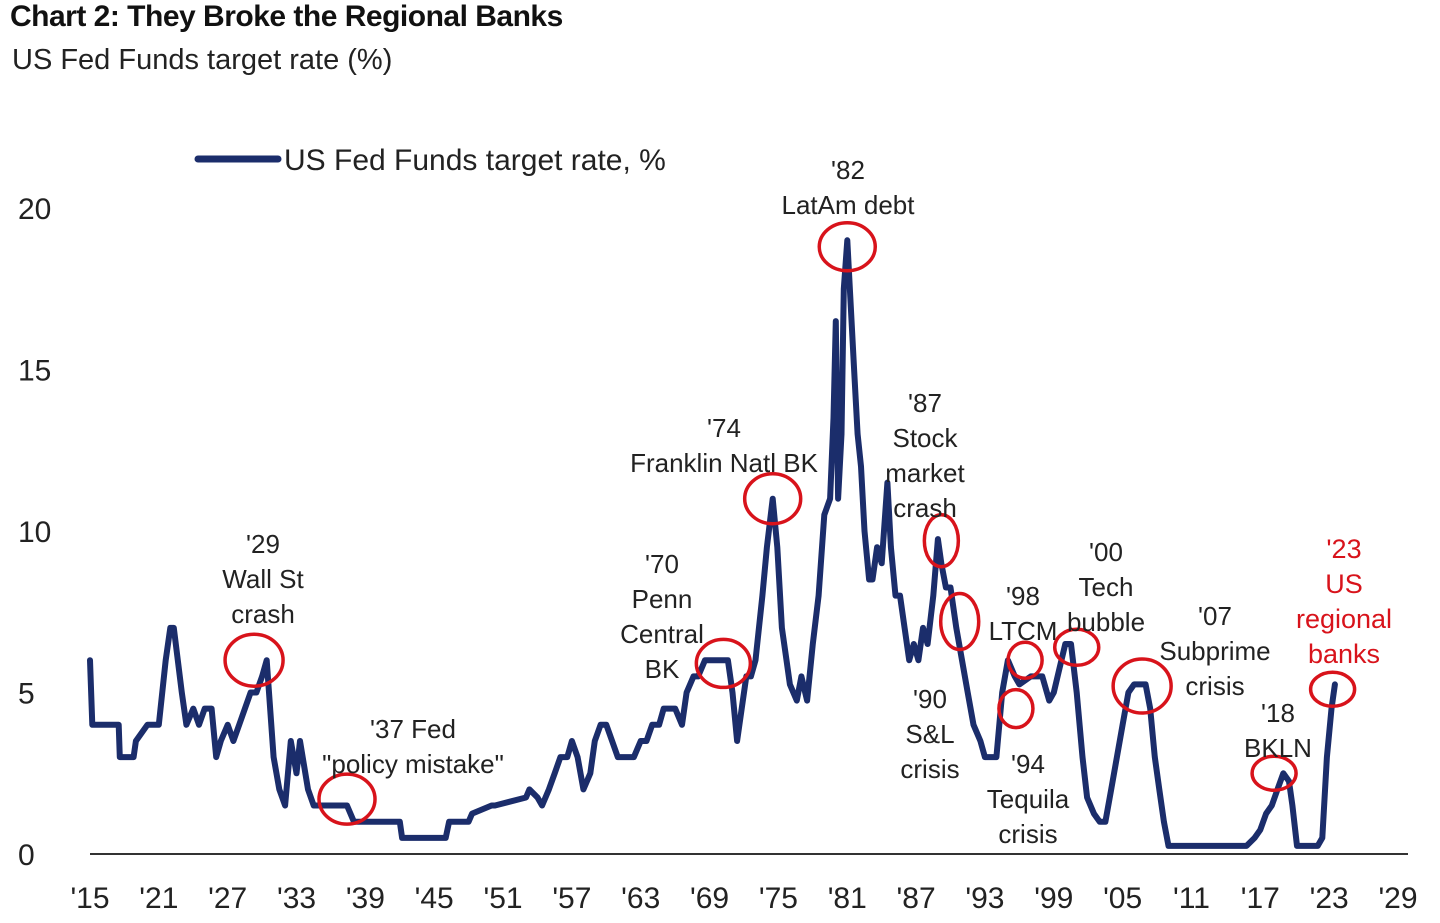 The width and height of the screenshot is (1440, 923). I want to click on x-tick-label: '57, so click(571, 898).